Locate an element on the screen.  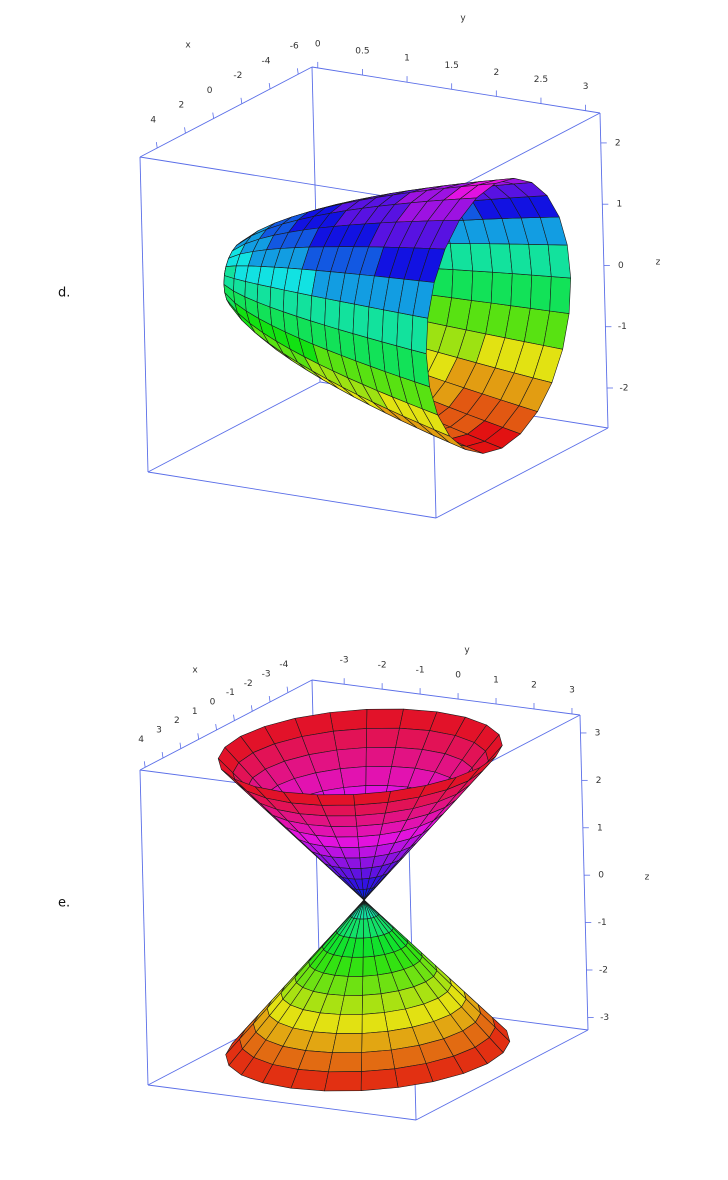
tick-label: 2.5 is located at coordinates (541, 80).